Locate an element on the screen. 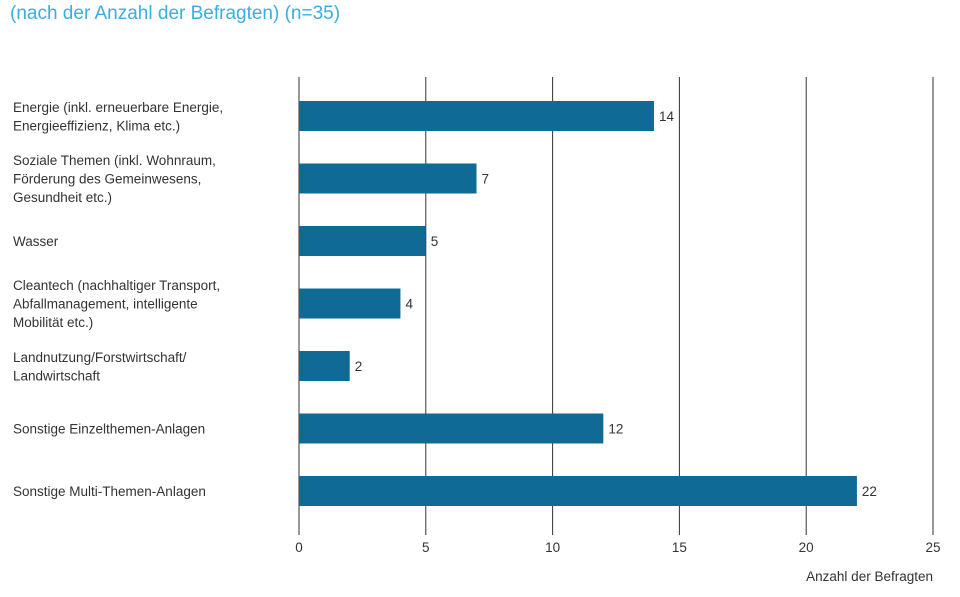 The image size is (960, 597). x-tick-label: 5 is located at coordinates (426, 547).